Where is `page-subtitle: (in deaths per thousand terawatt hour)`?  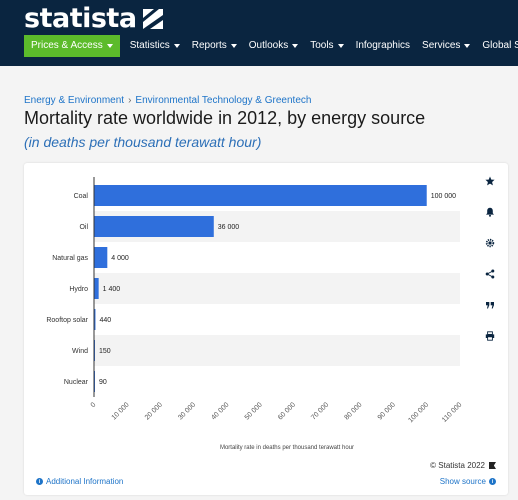 page-subtitle: (in deaths per thousand terawatt hour) is located at coordinates (143, 142).